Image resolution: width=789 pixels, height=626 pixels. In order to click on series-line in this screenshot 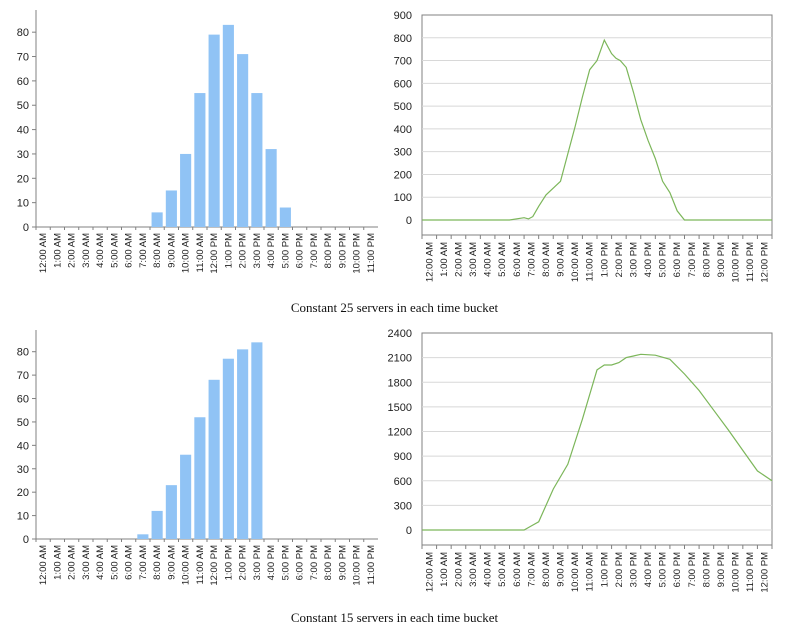, I will do `click(597, 129)`.